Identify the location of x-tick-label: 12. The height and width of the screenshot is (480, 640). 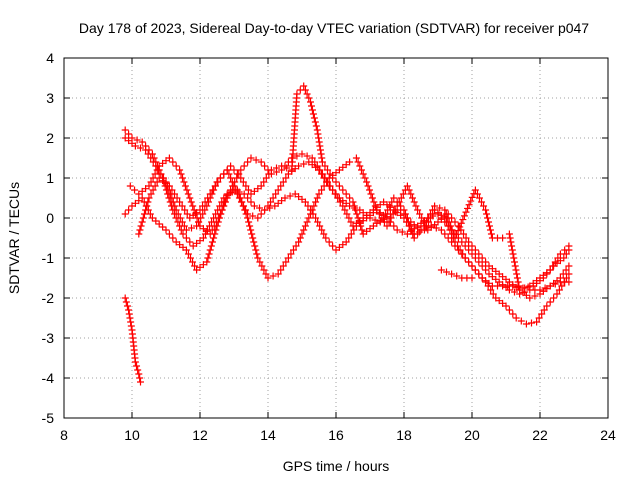
(200, 435).